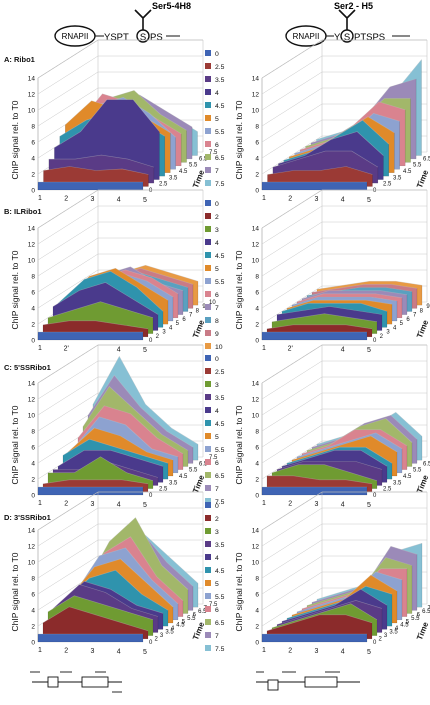 Image resolution: width=430 pixels, height=705 pixels. I want to click on antibody-y-icon, so click(347, 19).